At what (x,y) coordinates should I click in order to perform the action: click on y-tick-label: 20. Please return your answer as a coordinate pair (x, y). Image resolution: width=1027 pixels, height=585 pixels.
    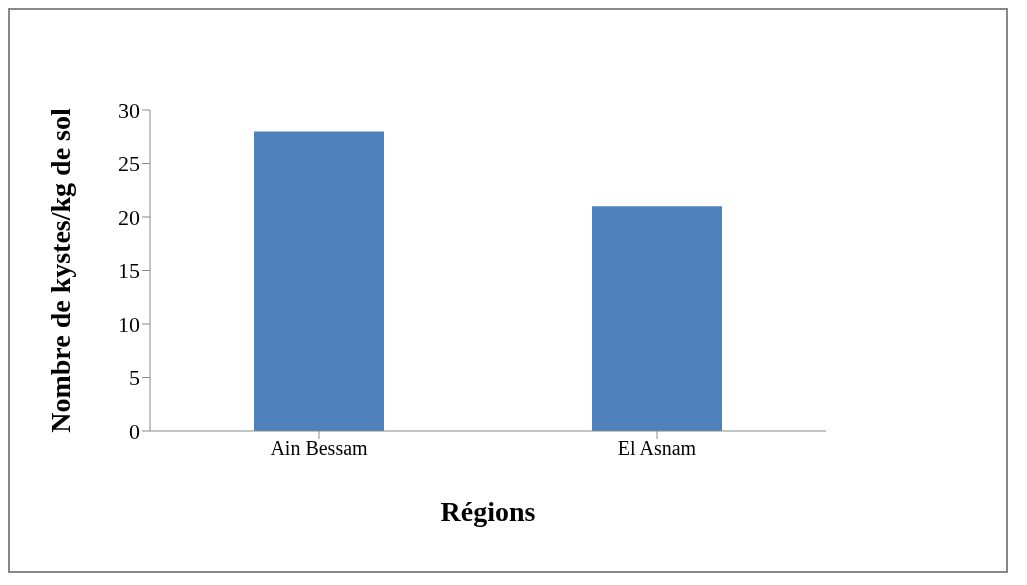
    Looking at the image, I should click on (129, 217).